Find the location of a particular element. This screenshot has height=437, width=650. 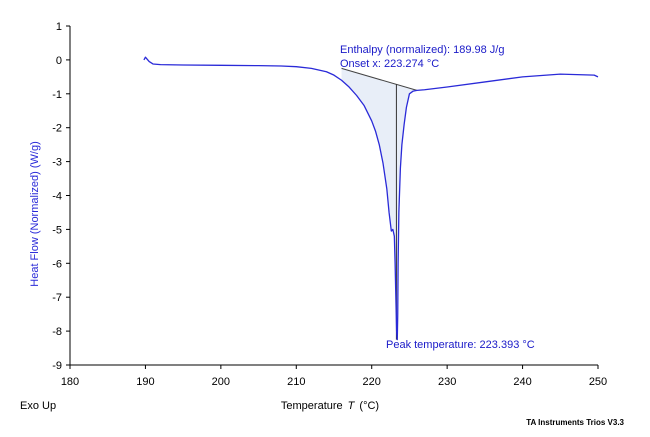

x-tick-label: 190 is located at coordinates (145, 382).